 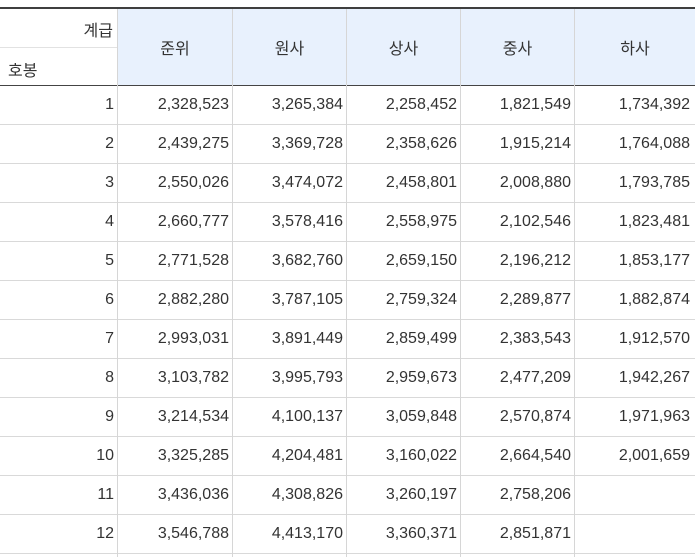 What do you see at coordinates (109, 377) in the screenshot?
I see `step-cell: 8` at bounding box center [109, 377].